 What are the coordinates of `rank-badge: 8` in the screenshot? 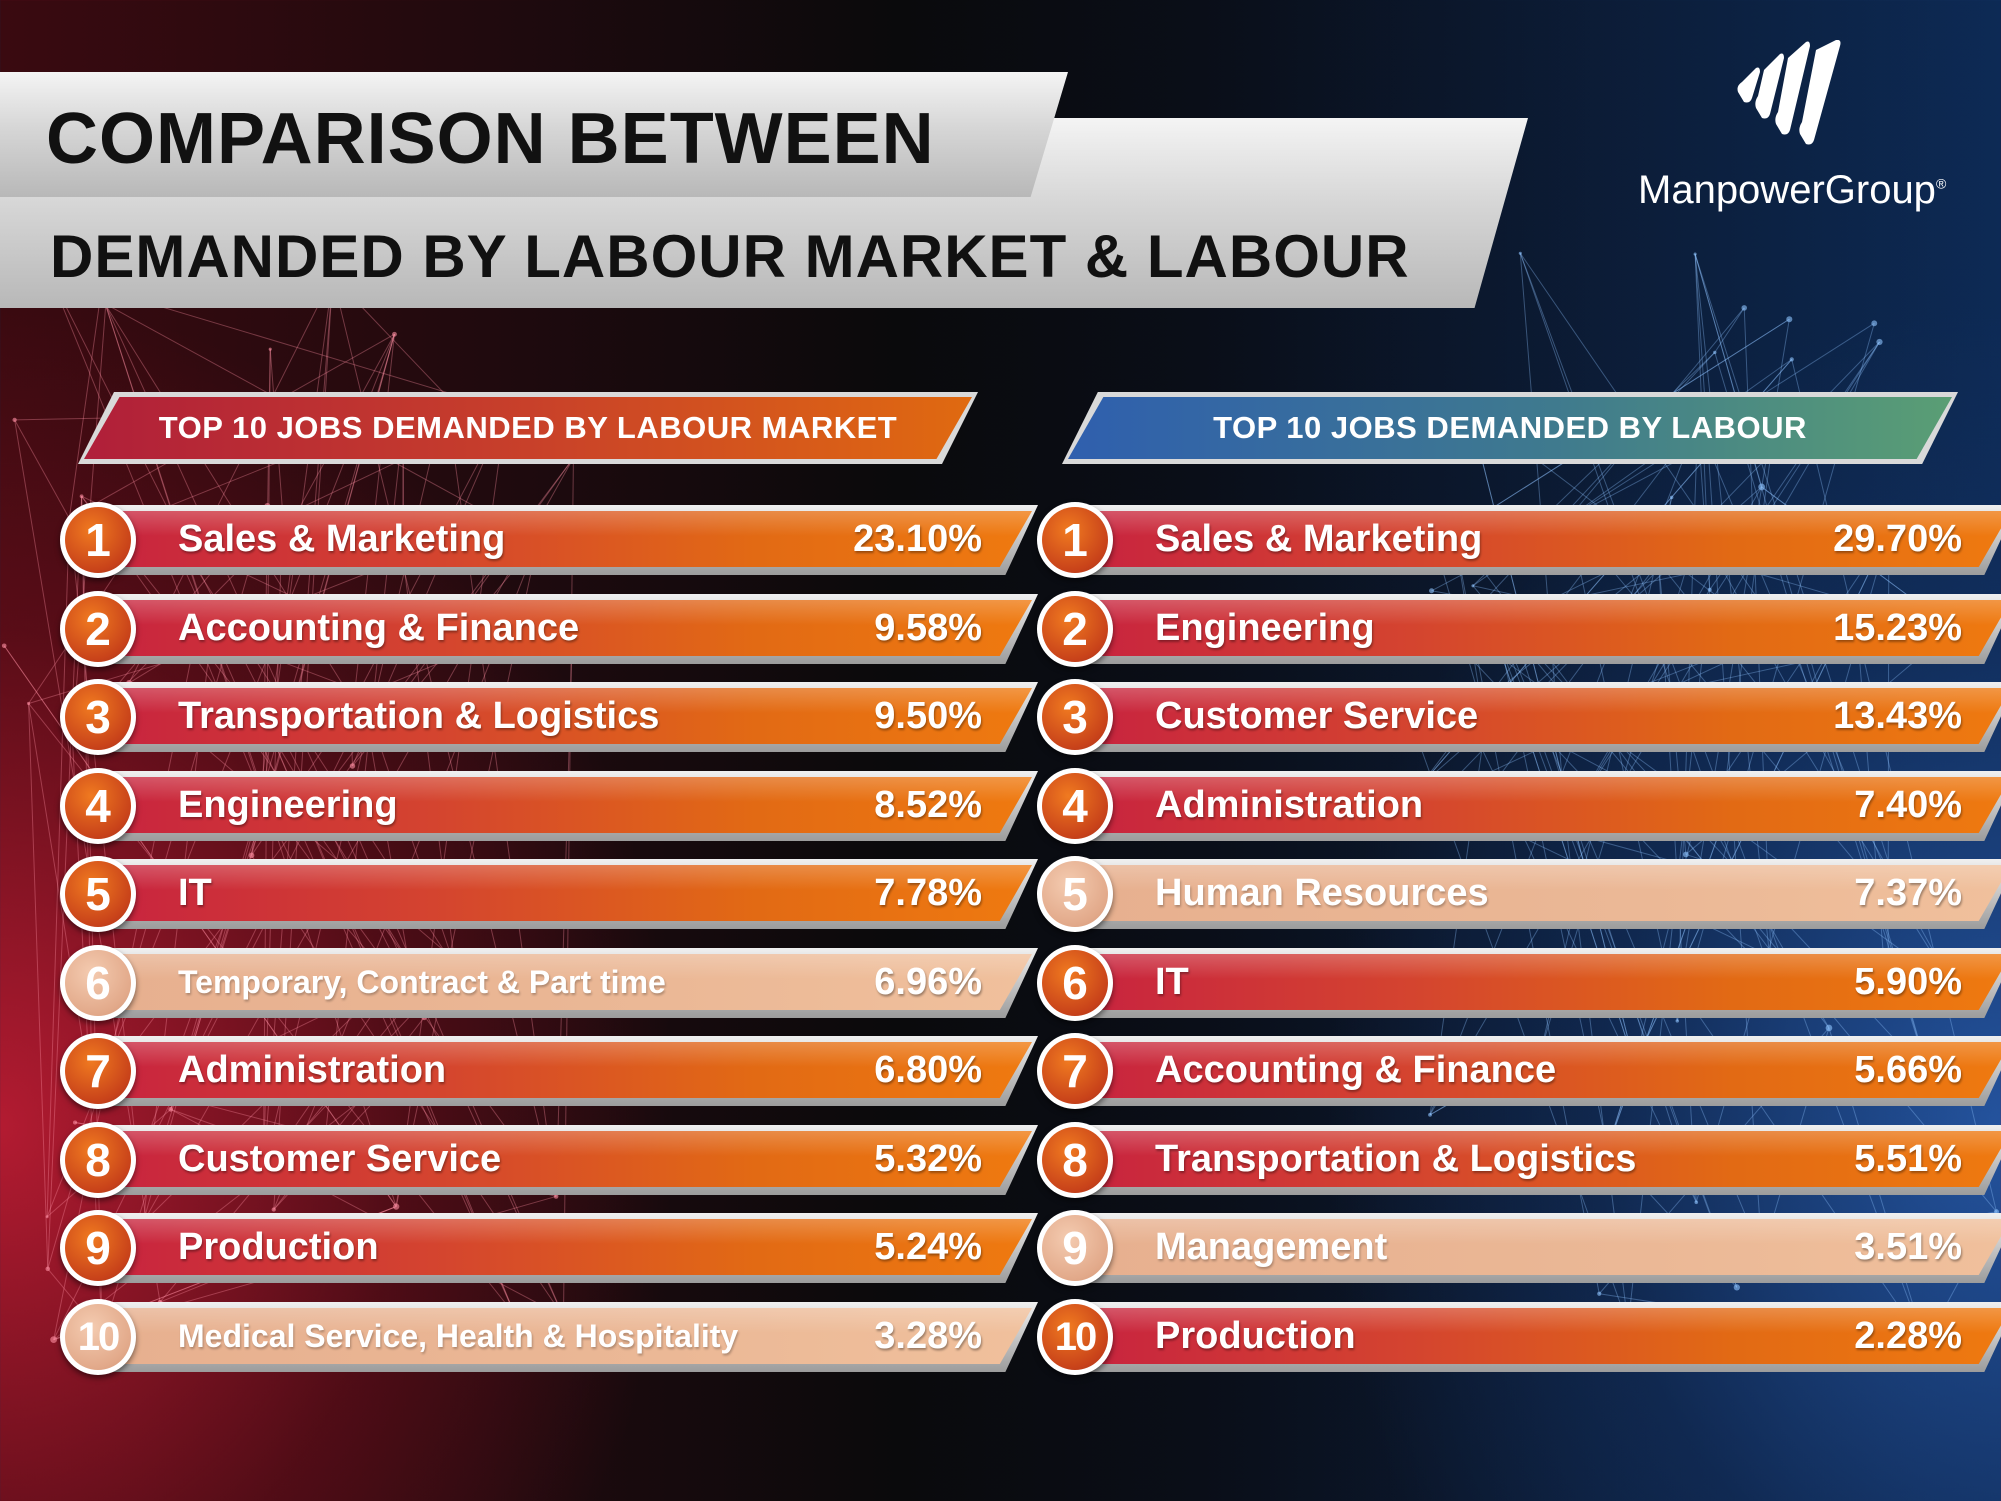 It's located at (1075, 1160).